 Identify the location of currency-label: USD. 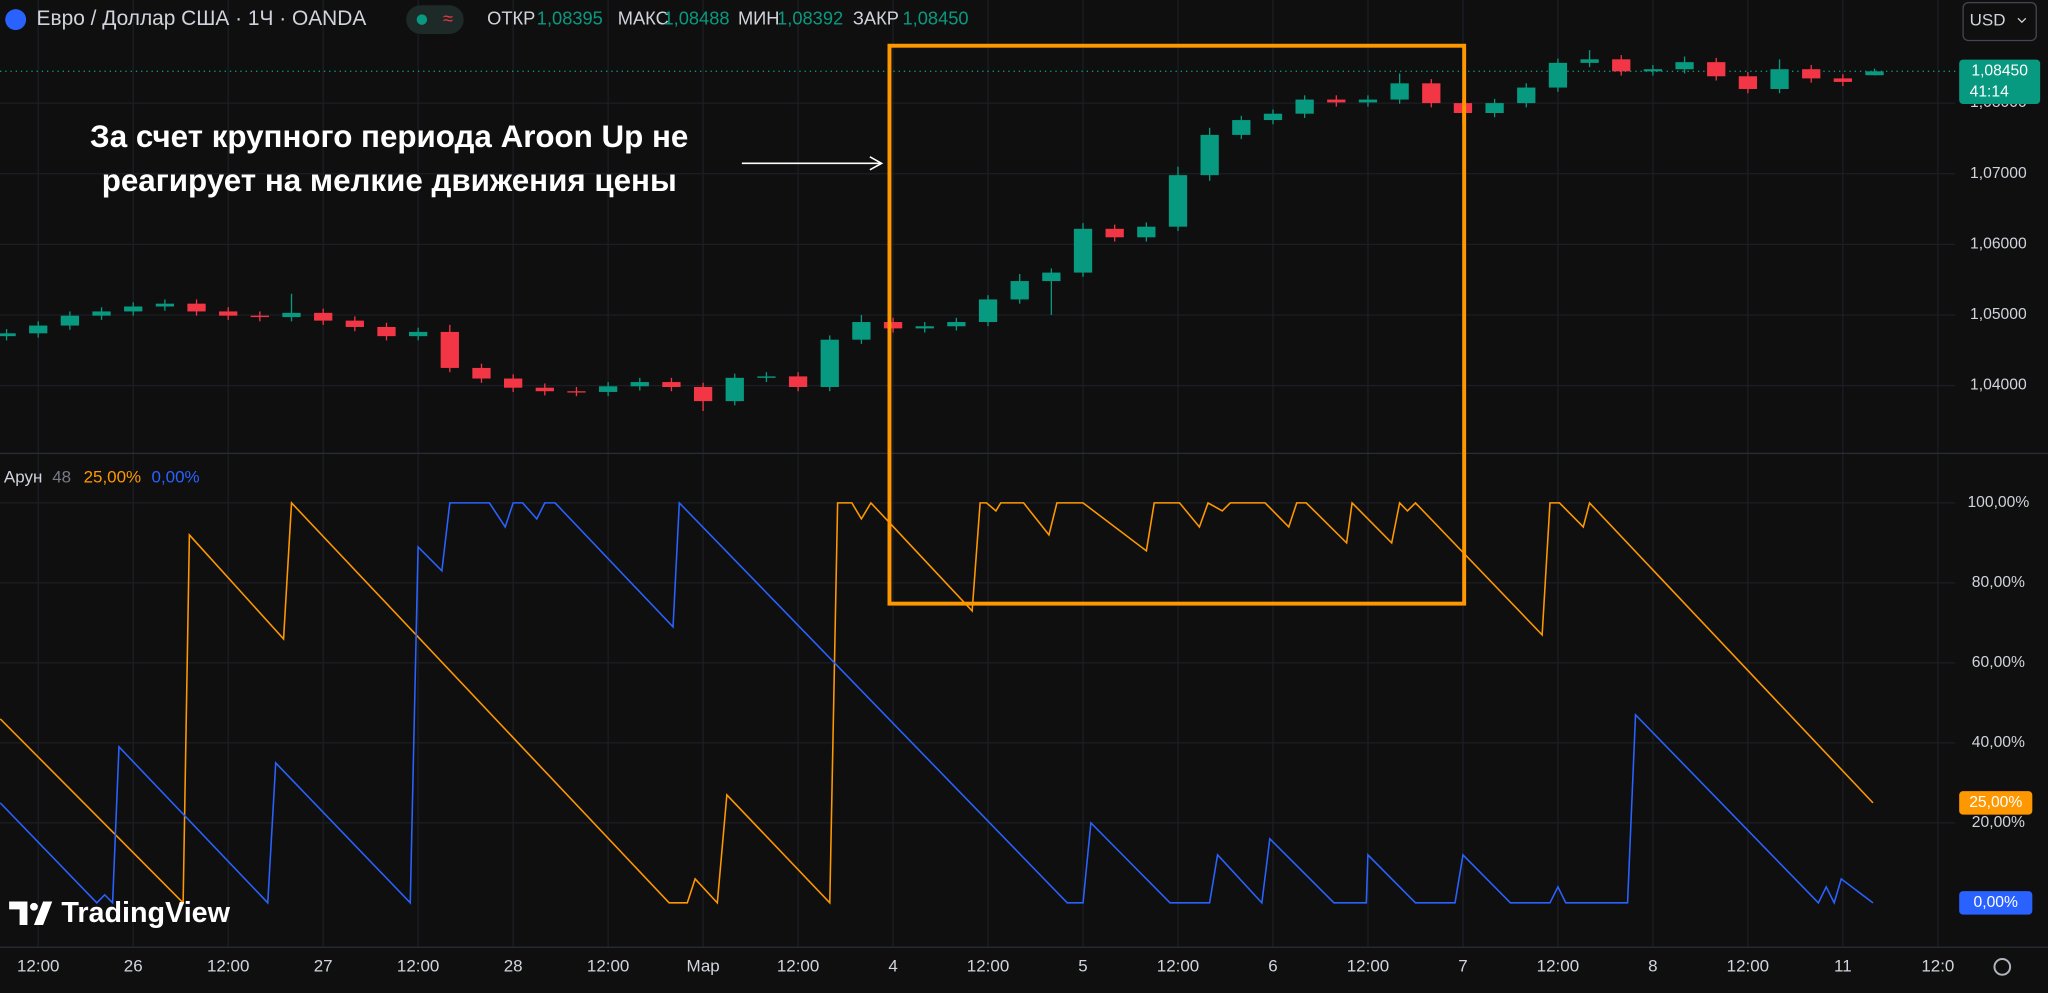
(1988, 19).